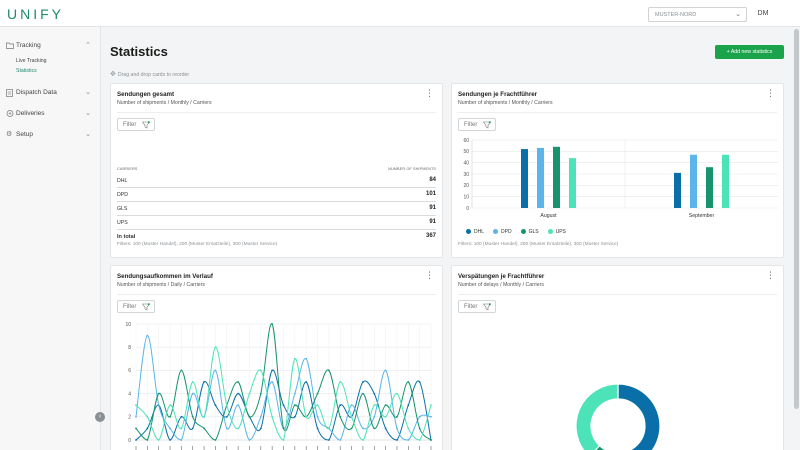 The height and width of the screenshot is (450, 800). What do you see at coordinates (165, 276) in the screenshot?
I see `card-title: Sendungsaufkommen im Verlauf` at bounding box center [165, 276].